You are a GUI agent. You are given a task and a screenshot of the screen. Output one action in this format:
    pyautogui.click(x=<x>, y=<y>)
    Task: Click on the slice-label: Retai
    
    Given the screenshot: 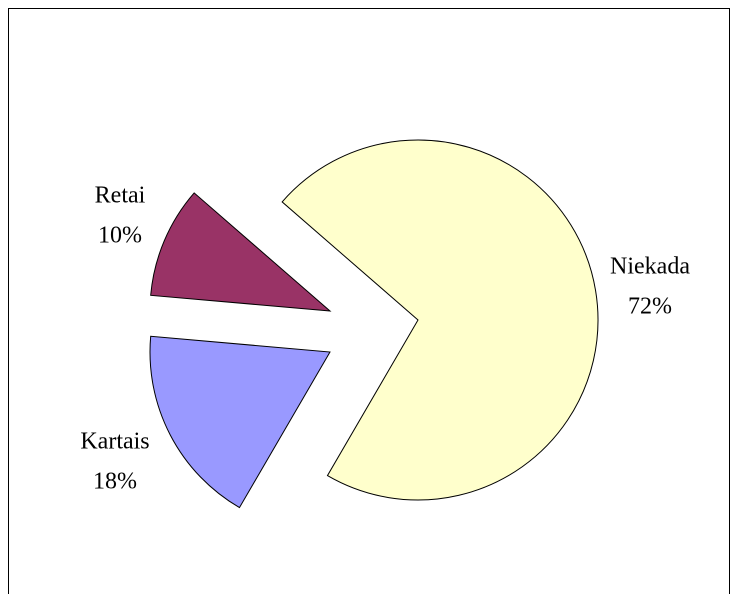 What is the action you would take?
    pyautogui.click(x=120, y=196)
    